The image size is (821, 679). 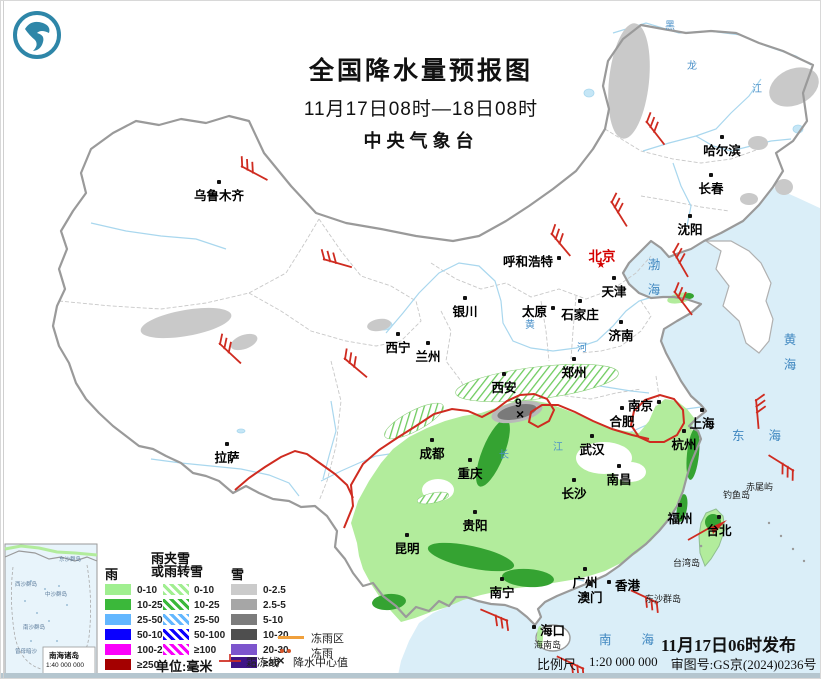 I want to click on island-label-taiwan: 台湾岛, so click(x=687, y=563).